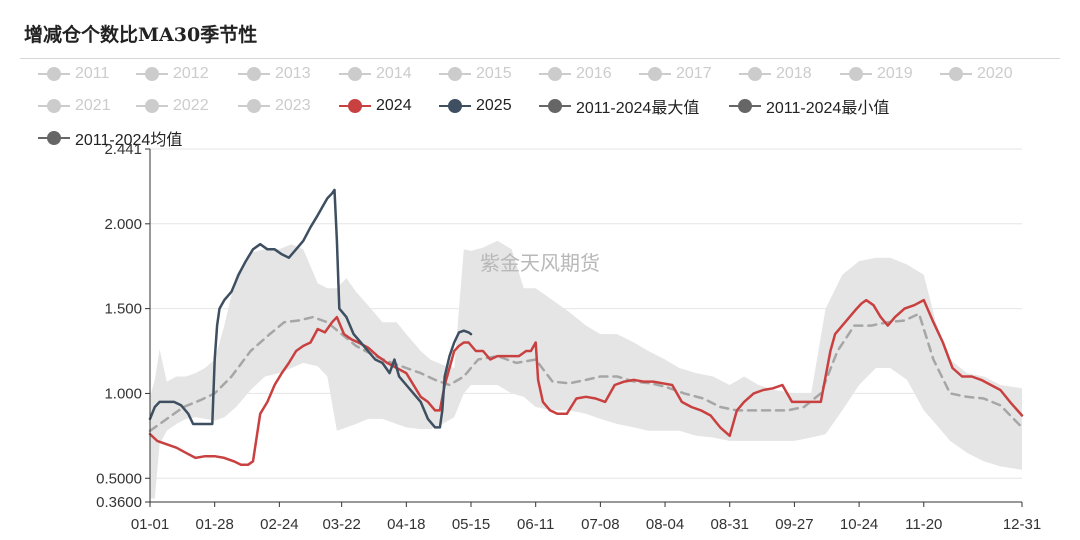  What do you see at coordinates (540, 58) in the screenshot?
I see `title-divider` at bounding box center [540, 58].